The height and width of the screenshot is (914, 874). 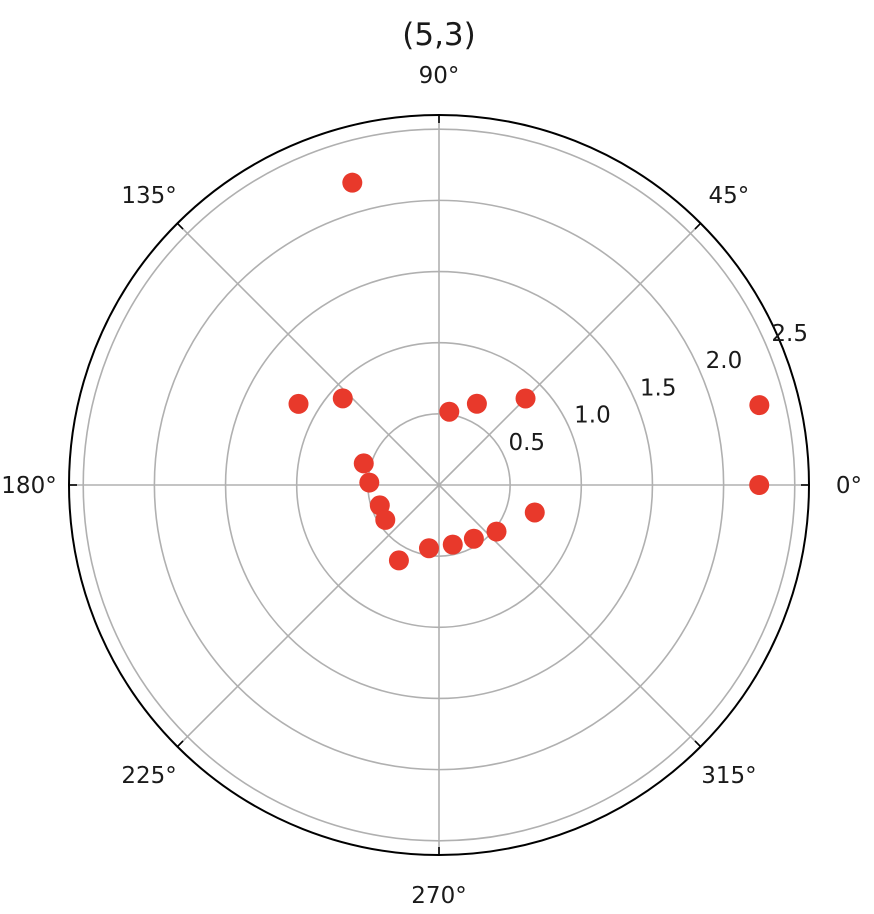 I want to click on angle-tick-label-5: 225°, so click(x=148, y=776).